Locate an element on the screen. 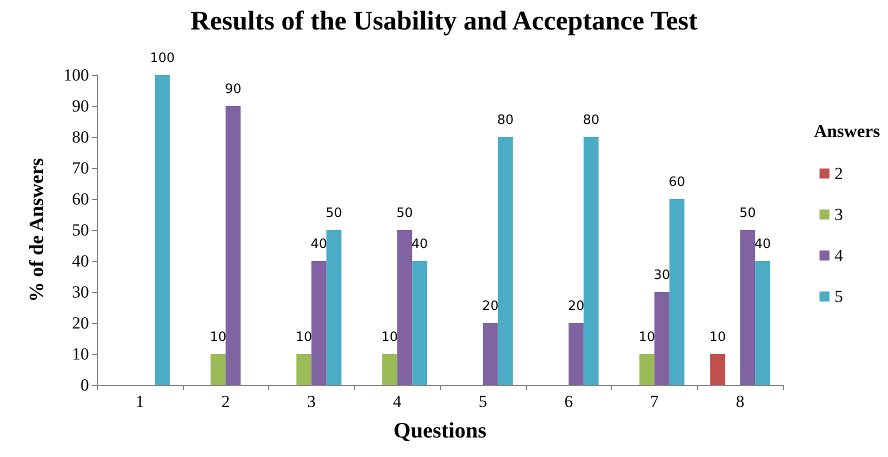 Image resolution: width=888 pixels, height=457 pixels. y-tick-label: 0 is located at coordinates (84, 385).